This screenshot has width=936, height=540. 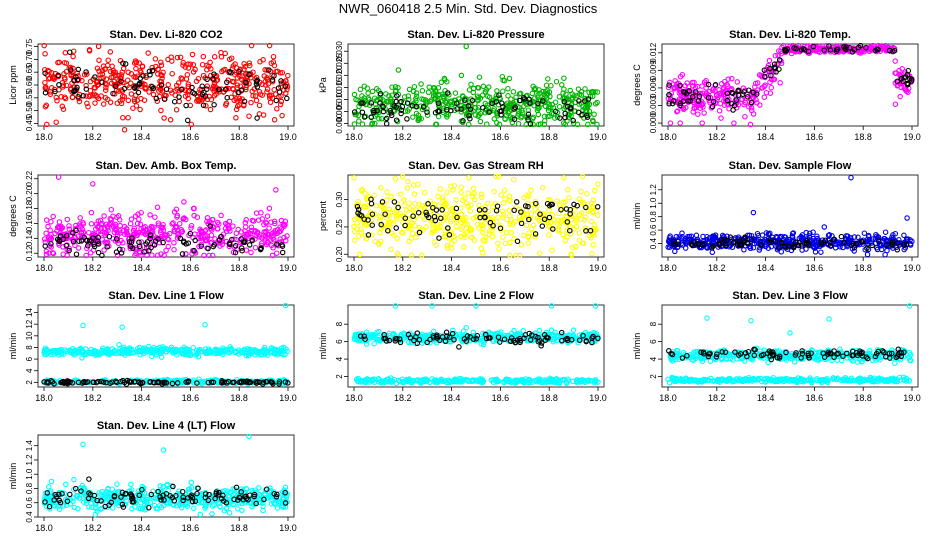 What do you see at coordinates (339, 199) in the screenshot?
I see `y-tick-label: 0.30` at bounding box center [339, 199].